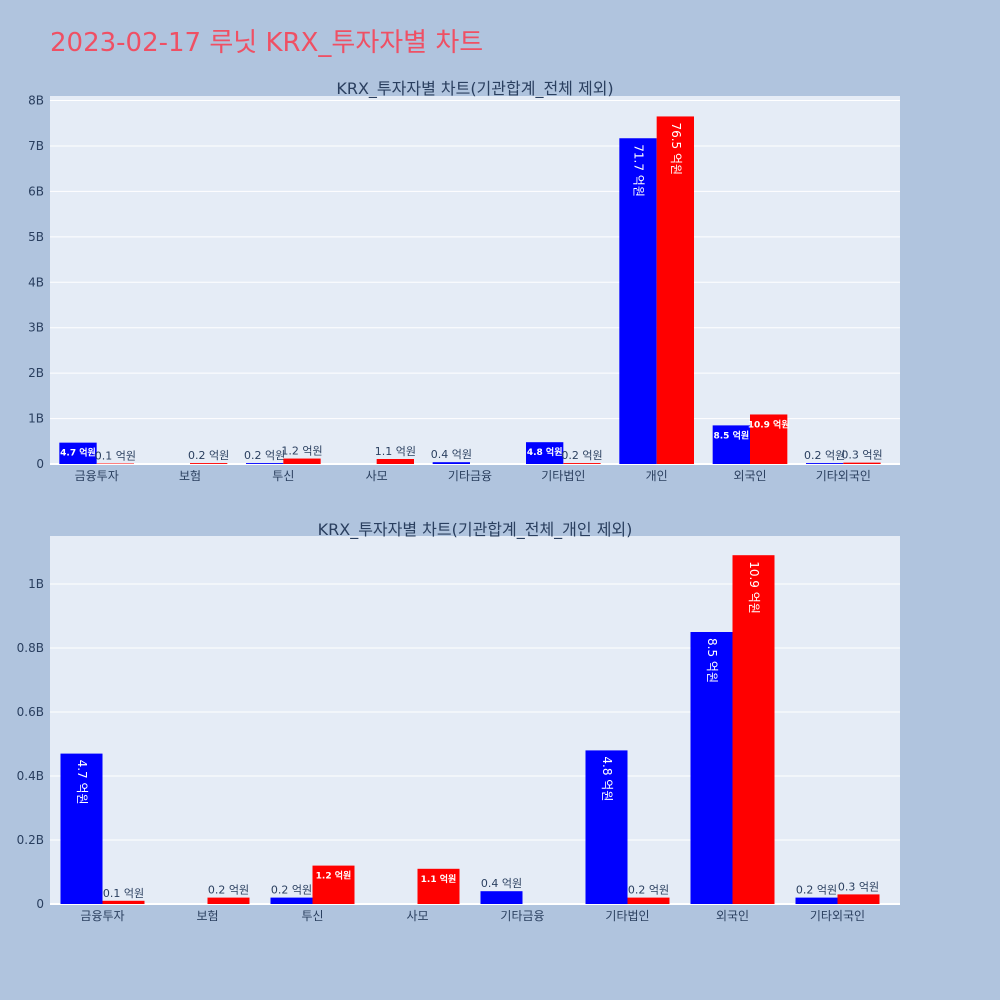 The image size is (1000, 1000). Describe the element at coordinates (36, 328) in the screenshot. I see `y-tick-label: 3B` at that location.